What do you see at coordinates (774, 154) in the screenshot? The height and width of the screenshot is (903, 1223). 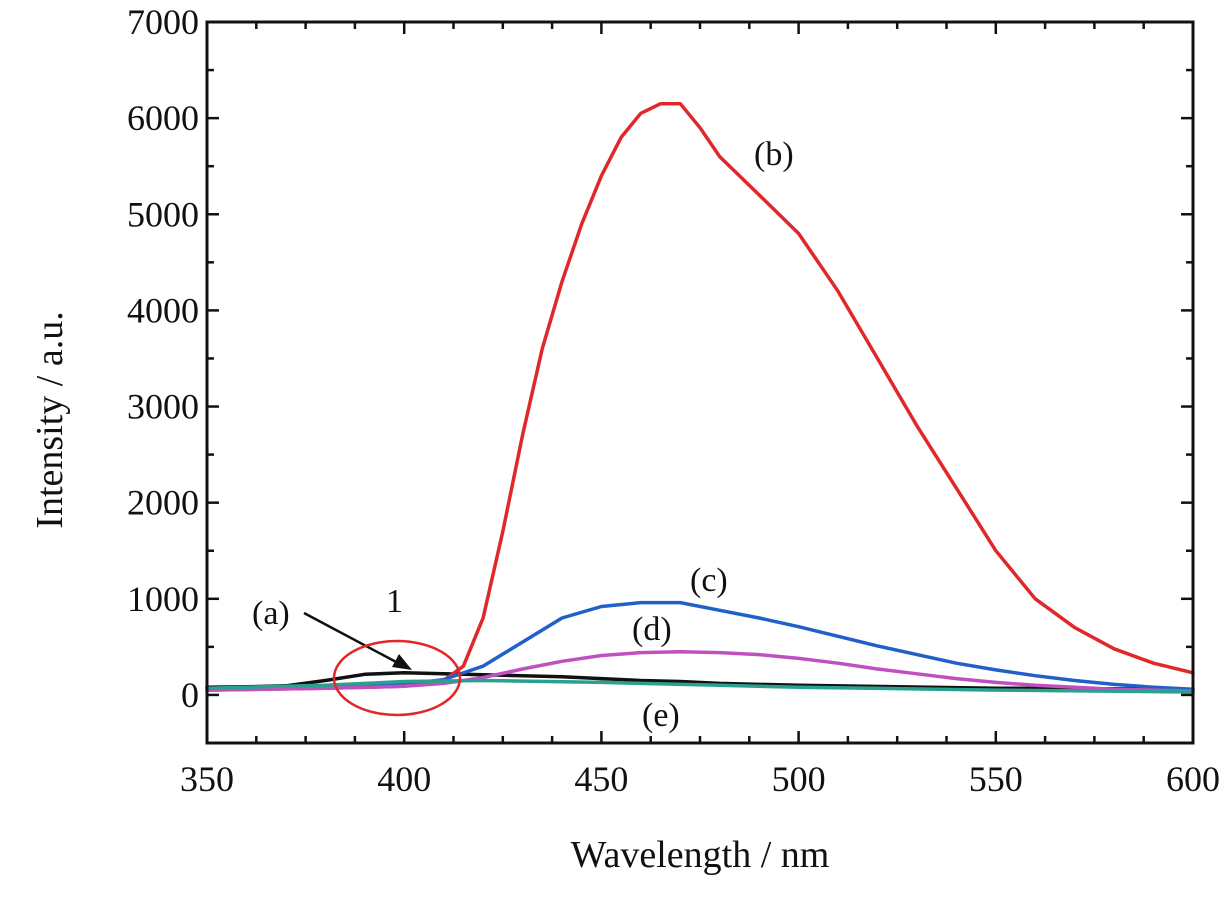 I see `label-b: (b)` at bounding box center [774, 154].